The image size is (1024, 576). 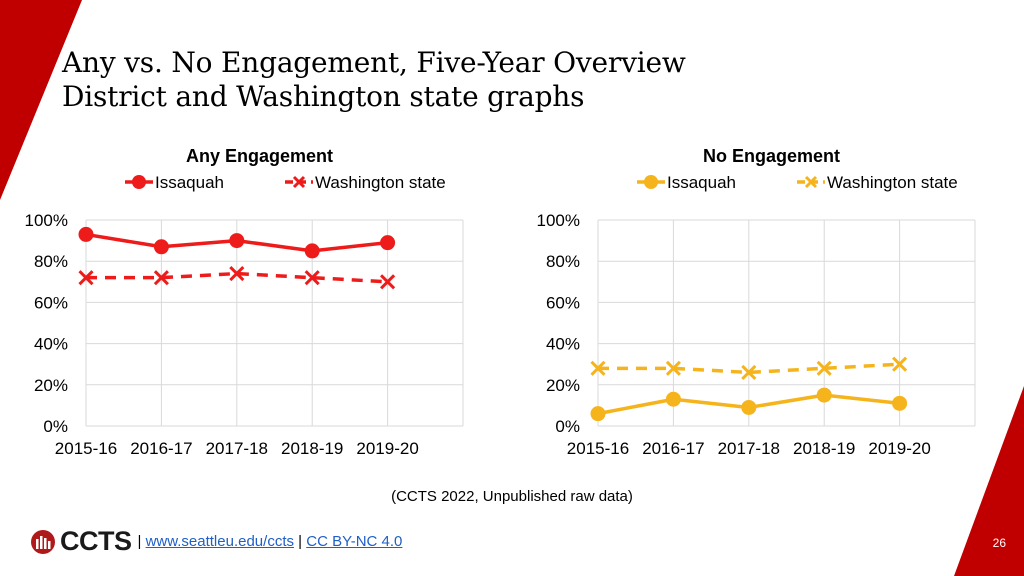 I want to click on no-legend-item: Washington state, so click(x=877, y=182).